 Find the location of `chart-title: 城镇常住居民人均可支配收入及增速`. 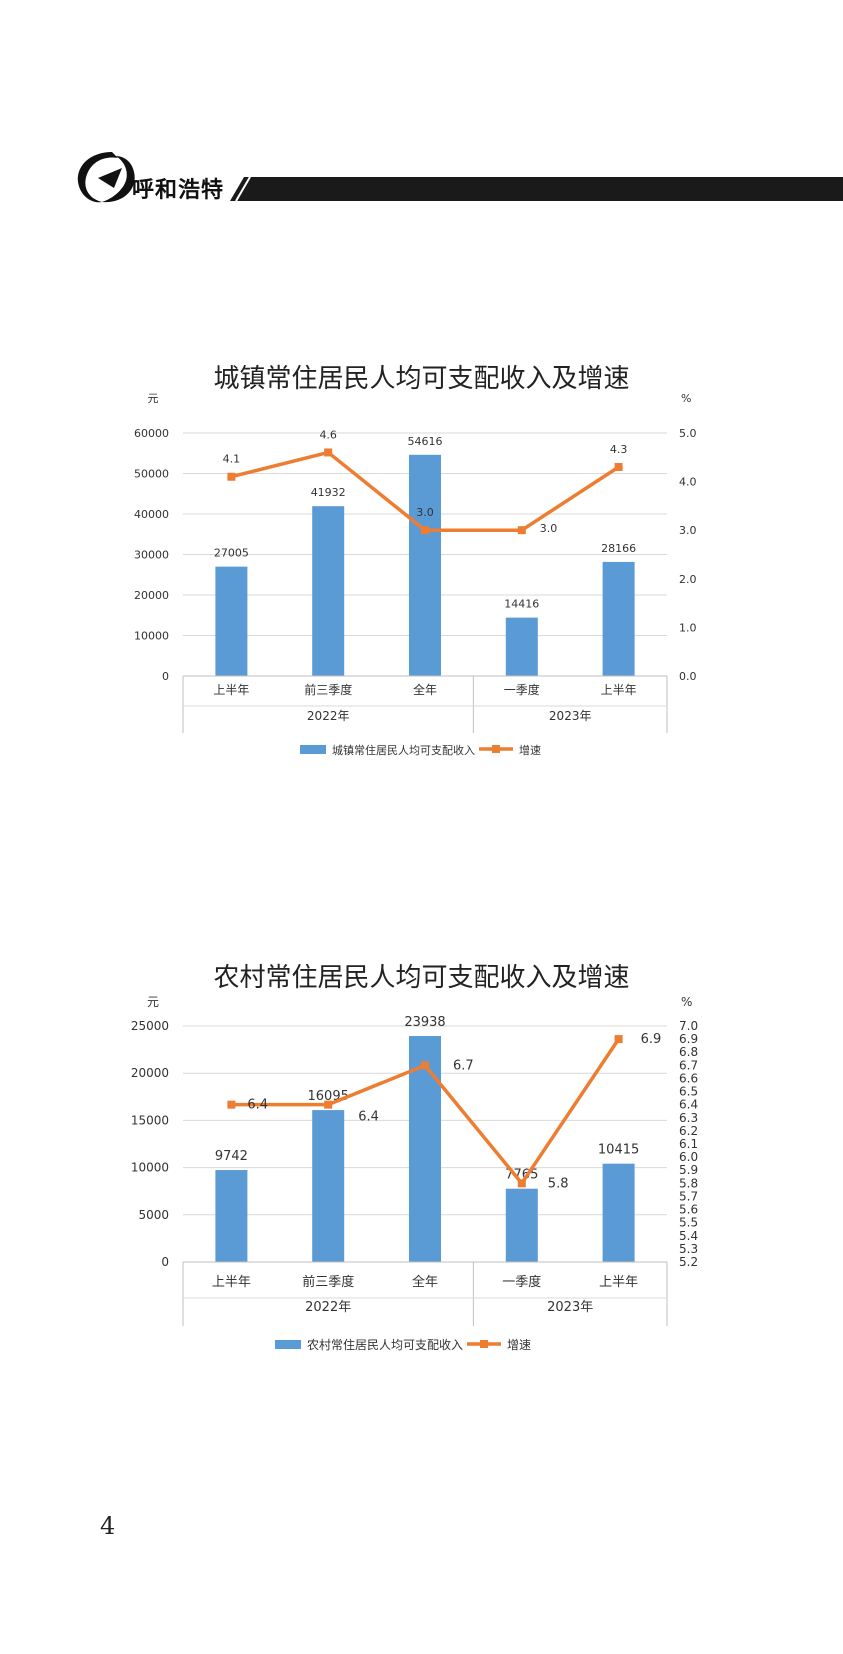

chart-title: 城镇常住居民人均可支配收入及增速 is located at coordinates (421, 379).